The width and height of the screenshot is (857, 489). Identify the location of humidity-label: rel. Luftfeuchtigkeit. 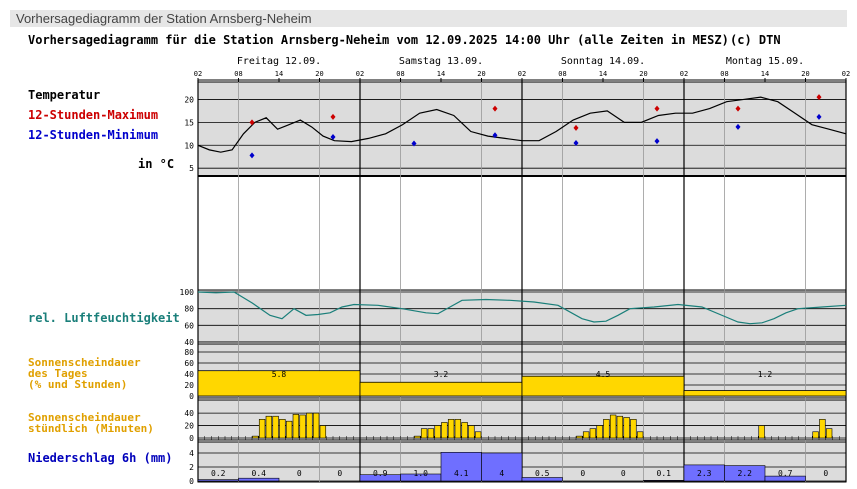
(104, 318).